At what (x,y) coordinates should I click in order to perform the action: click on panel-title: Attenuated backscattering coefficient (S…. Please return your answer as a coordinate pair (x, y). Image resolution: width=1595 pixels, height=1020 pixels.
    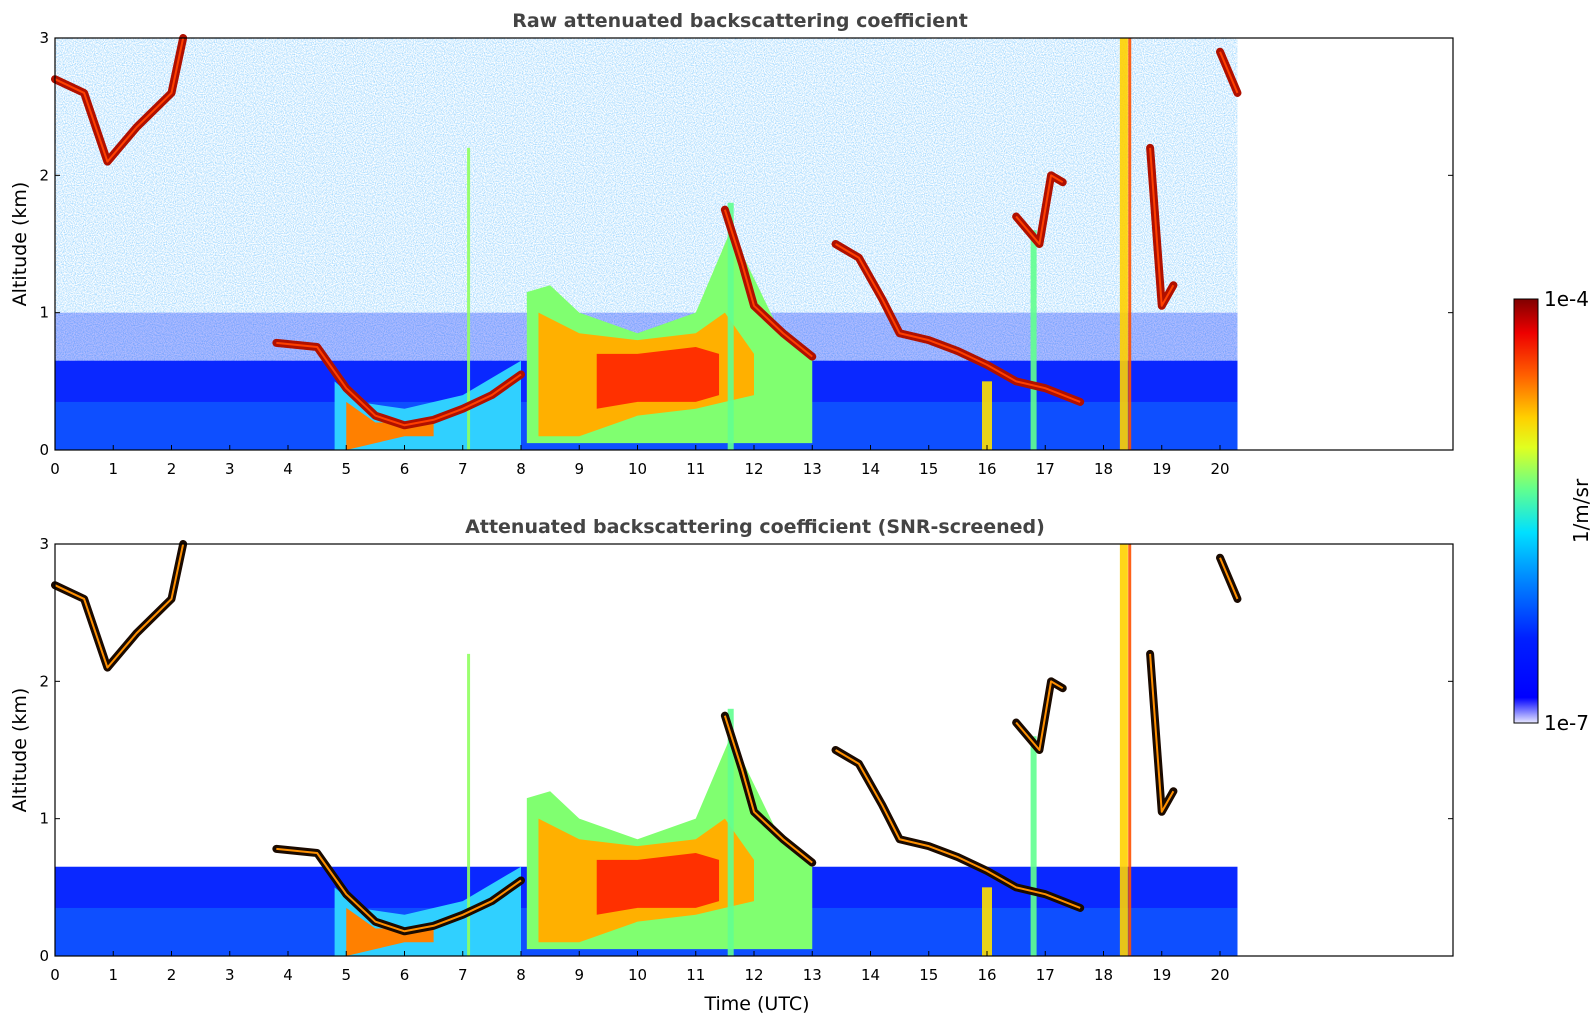
    Looking at the image, I should click on (755, 527).